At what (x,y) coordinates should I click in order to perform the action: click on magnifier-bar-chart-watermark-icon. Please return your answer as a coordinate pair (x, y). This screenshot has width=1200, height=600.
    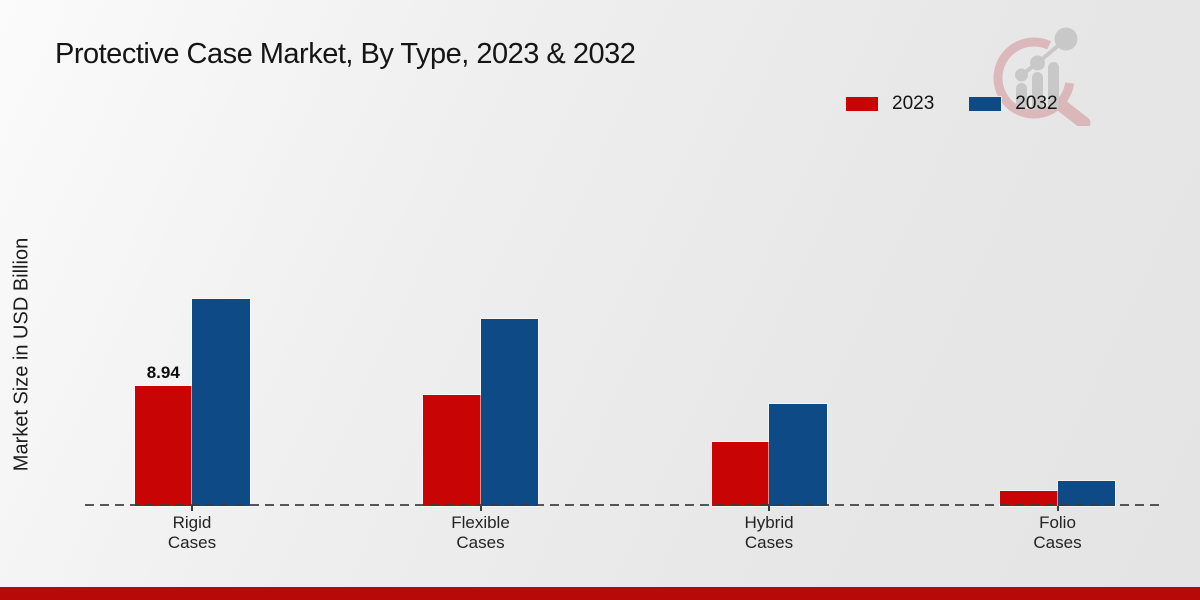
    Looking at the image, I should click on (1042, 76).